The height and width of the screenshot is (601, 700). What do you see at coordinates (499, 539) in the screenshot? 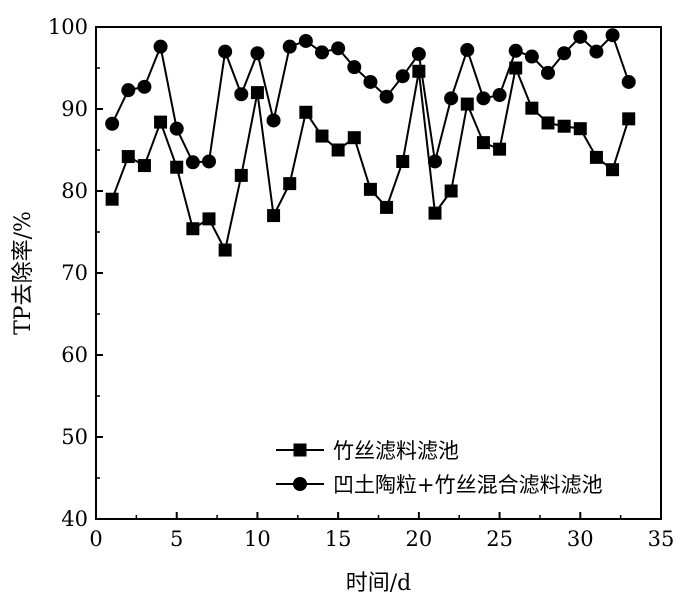
I see `x-tick-label: 25` at bounding box center [499, 539].